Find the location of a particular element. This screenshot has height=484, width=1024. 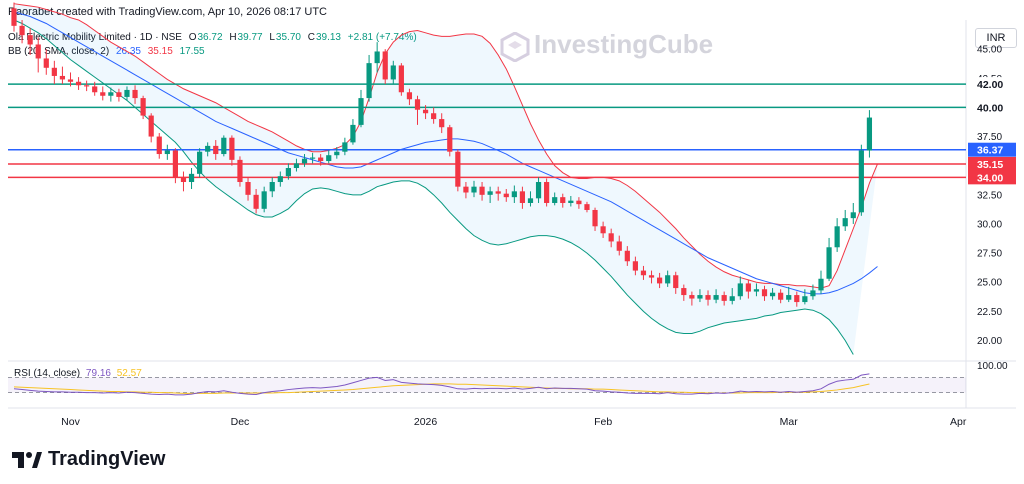

bb-upper-value: 35.15 is located at coordinates (160, 51).